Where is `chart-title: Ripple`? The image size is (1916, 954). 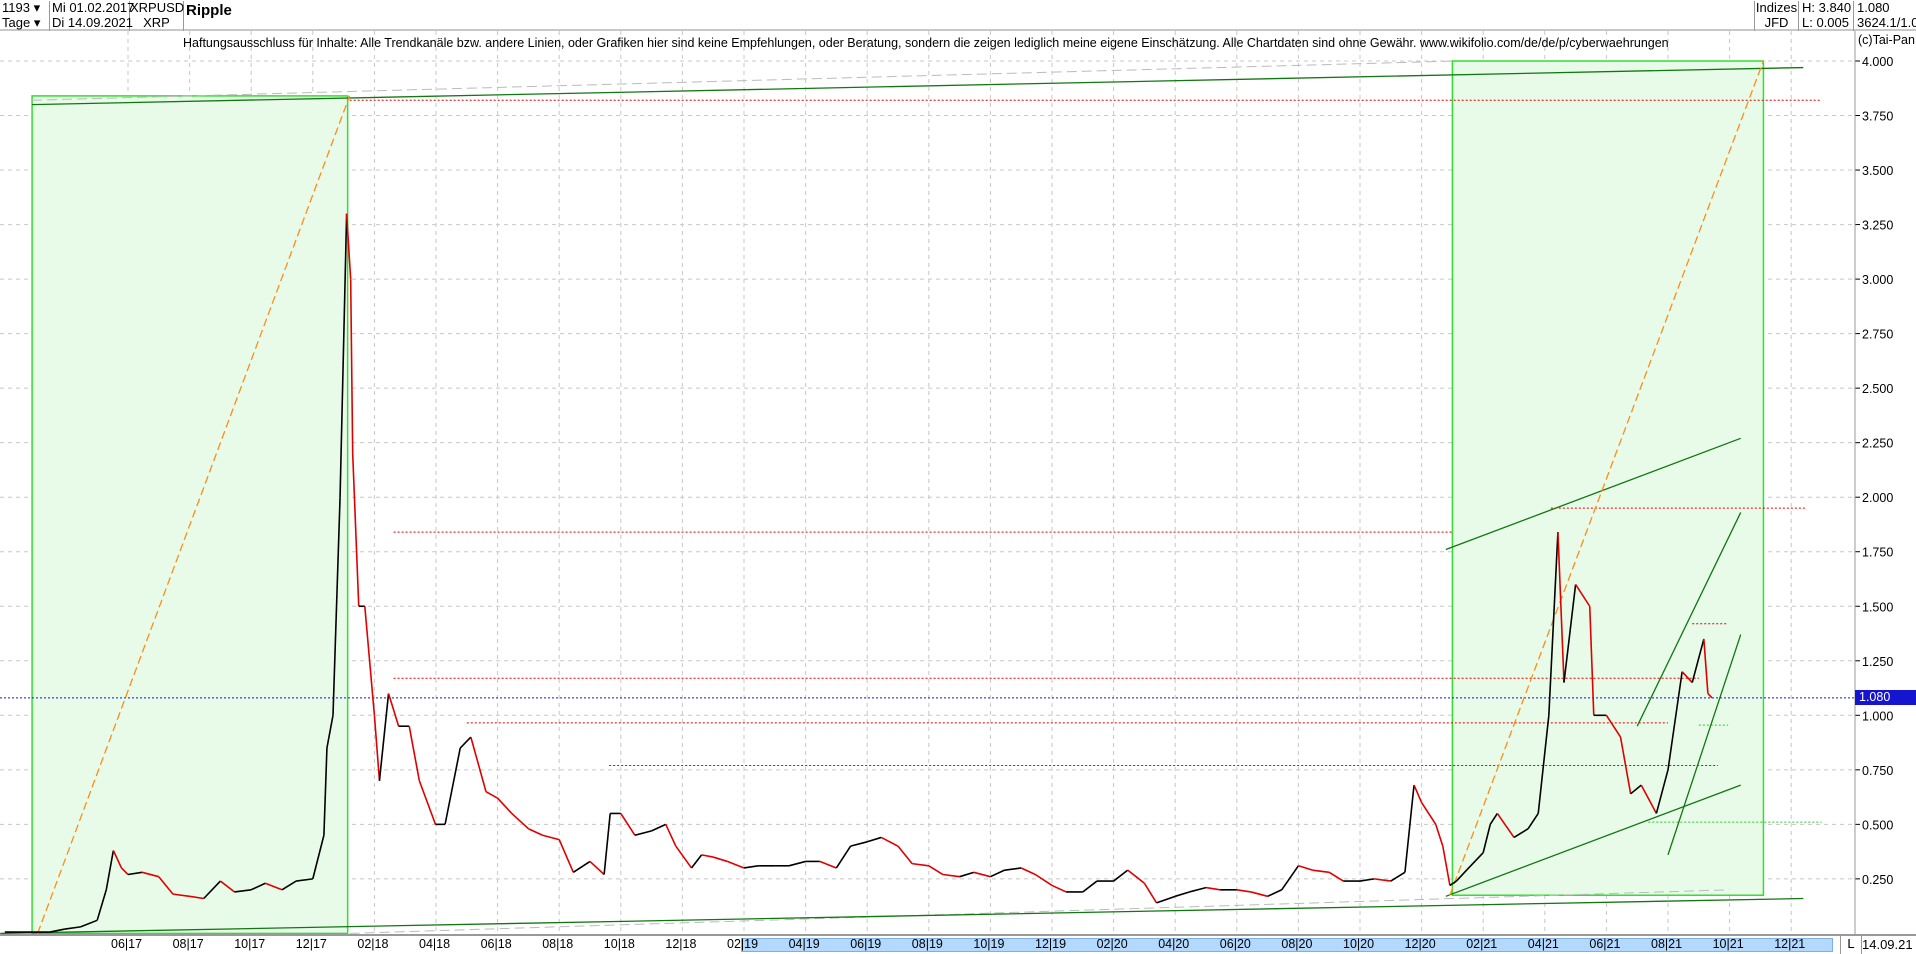 chart-title: Ripple is located at coordinates (209, 10).